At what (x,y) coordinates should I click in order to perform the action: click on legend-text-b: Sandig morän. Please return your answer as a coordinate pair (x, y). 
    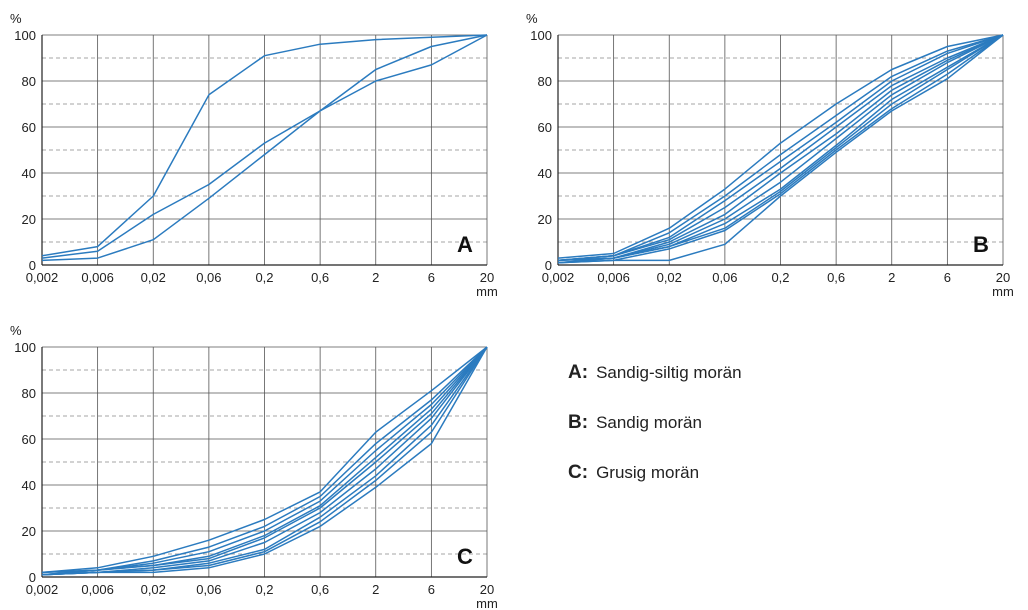
    Looking at the image, I should click on (649, 422).